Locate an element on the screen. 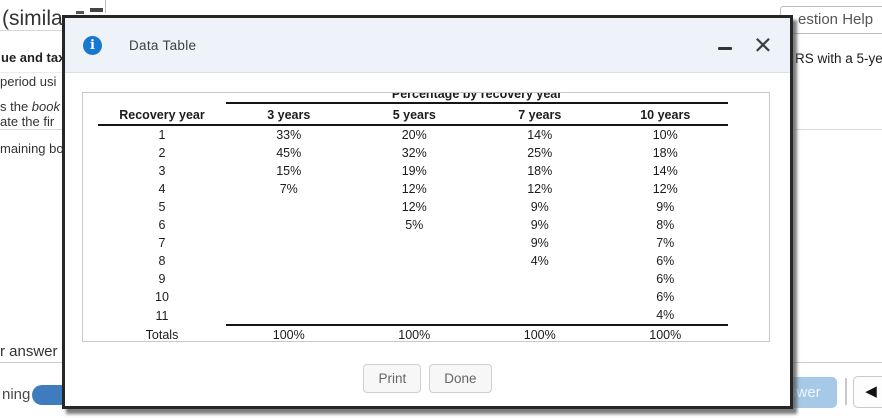 The height and width of the screenshot is (418, 882). table-row: 8 4% 6% is located at coordinates (413, 261).